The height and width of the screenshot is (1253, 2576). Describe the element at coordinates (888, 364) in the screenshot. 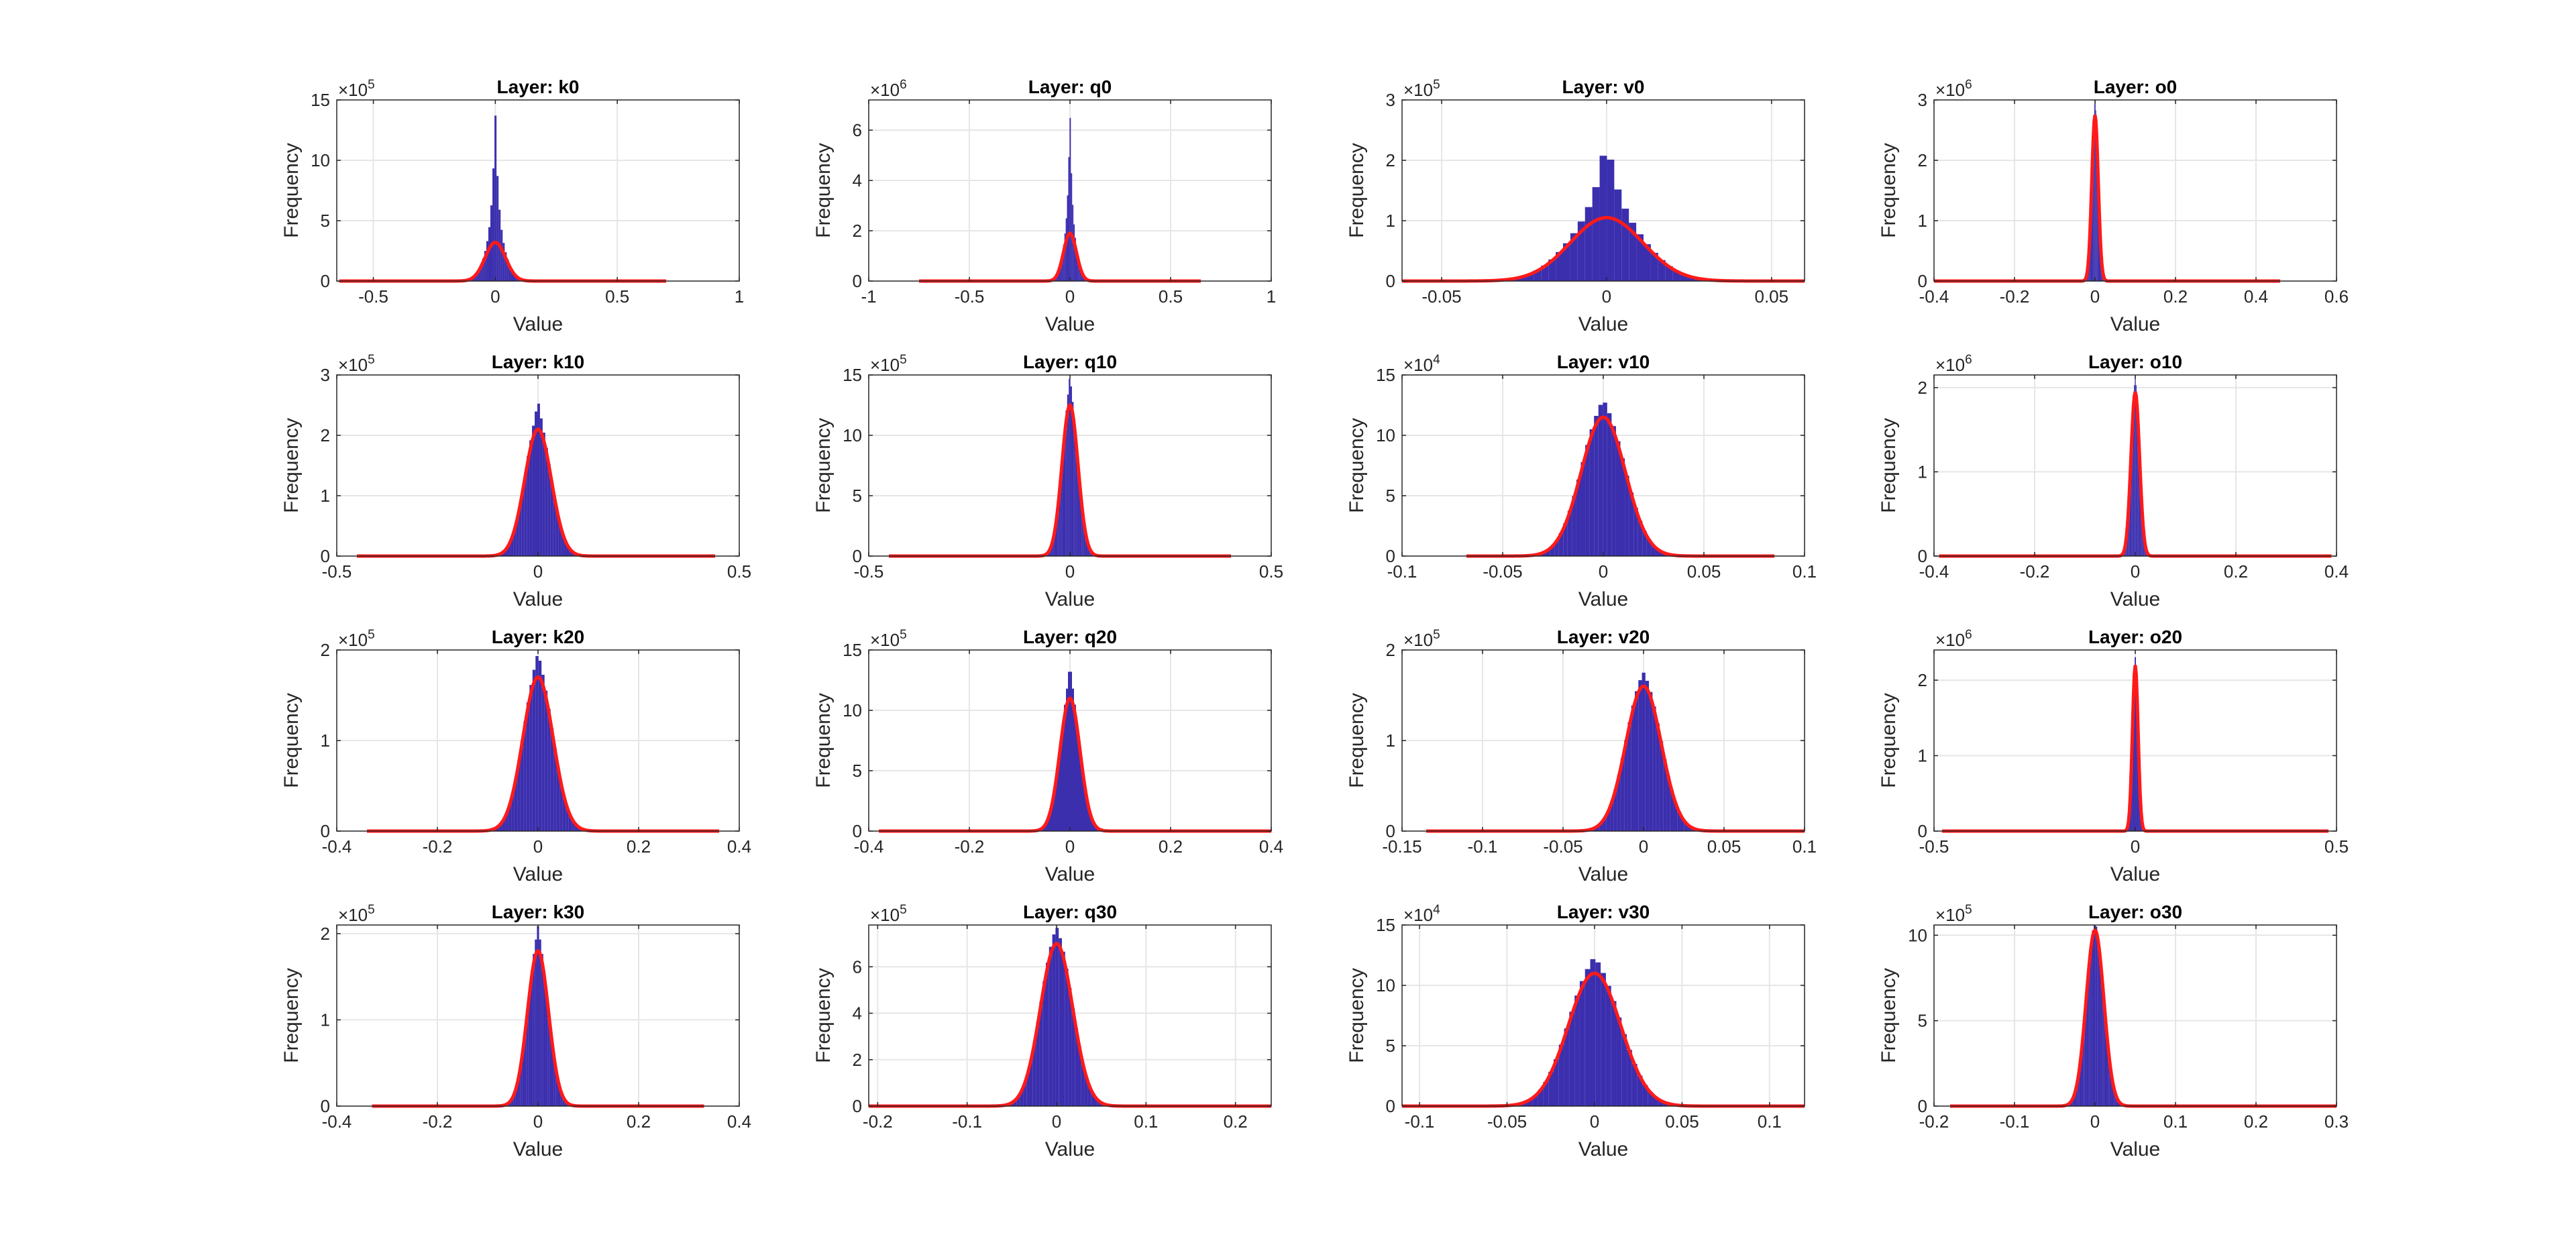

I see `axis-exponent: ×10⁵` at that location.